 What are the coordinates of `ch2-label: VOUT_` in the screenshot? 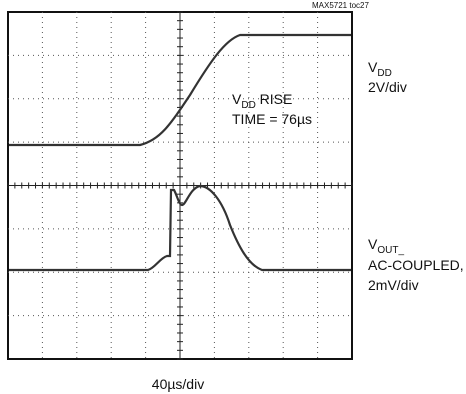 It's located at (386, 246).